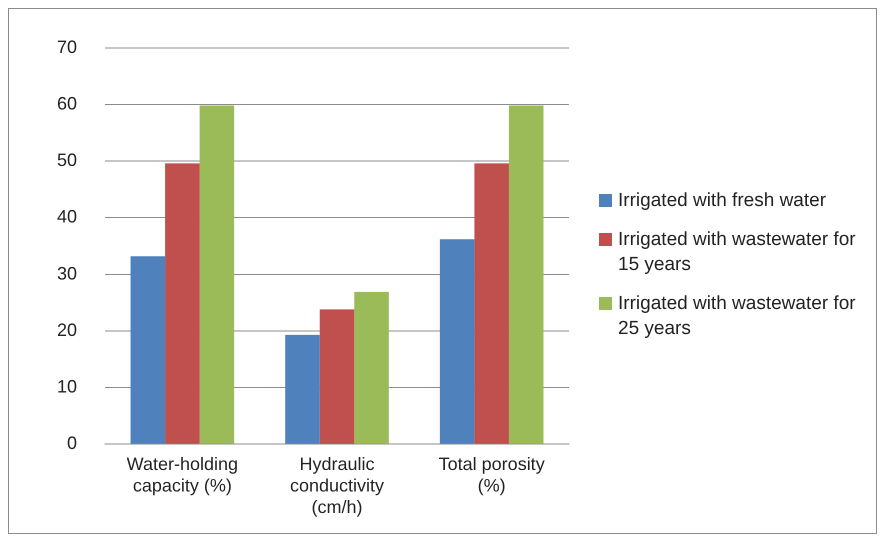 Image resolution: width=885 pixels, height=542 pixels. I want to click on x-tick-label: Total porosity (%), so click(491, 475).